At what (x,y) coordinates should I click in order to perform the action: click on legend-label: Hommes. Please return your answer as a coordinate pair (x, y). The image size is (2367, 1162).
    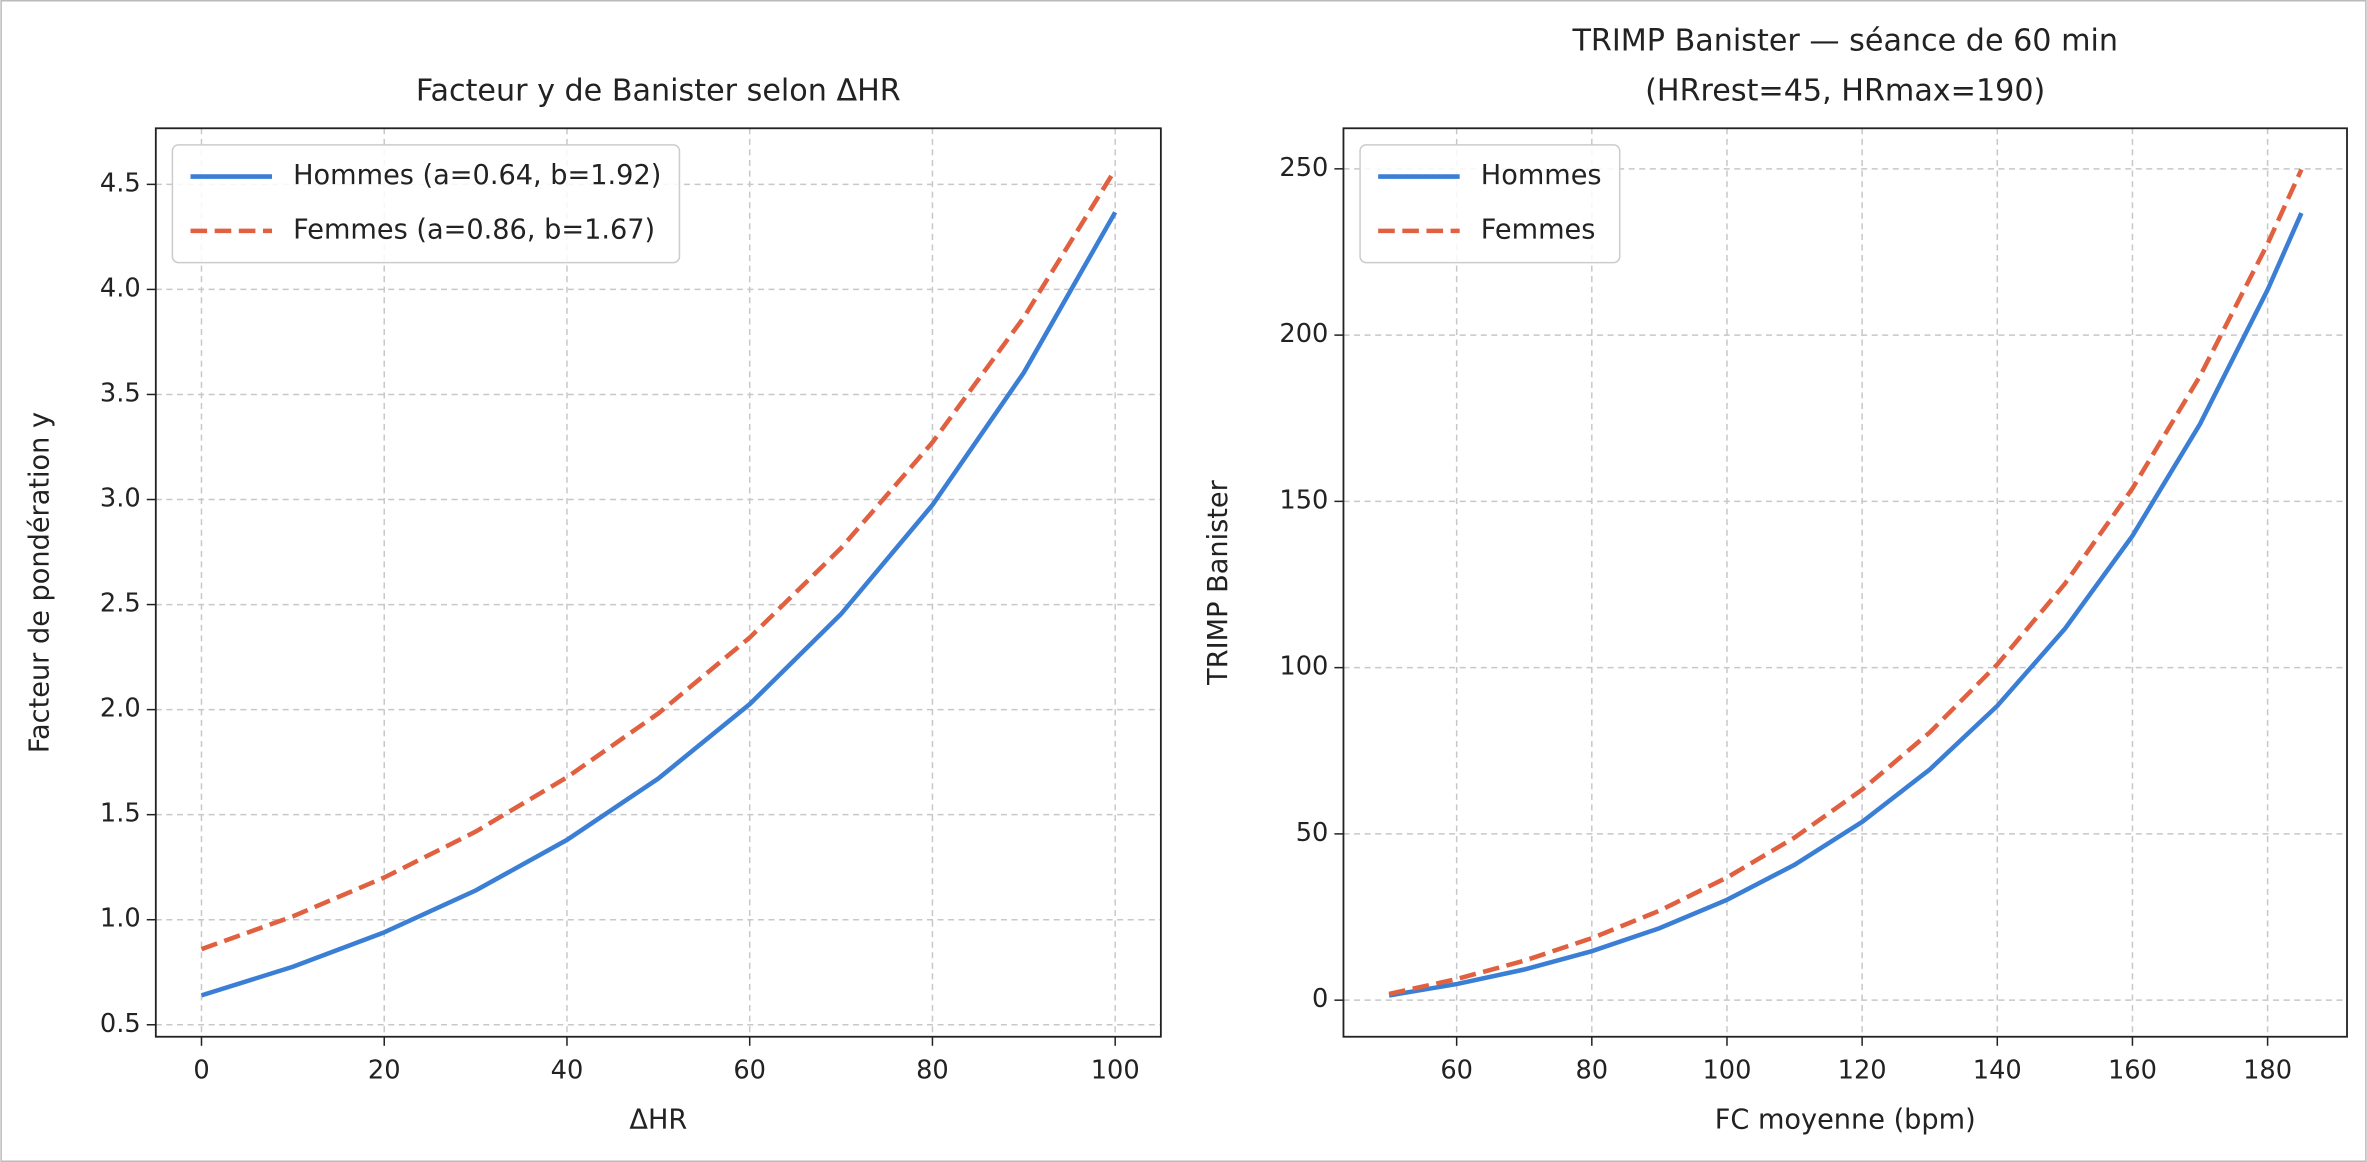
    Looking at the image, I should click on (1541, 175).